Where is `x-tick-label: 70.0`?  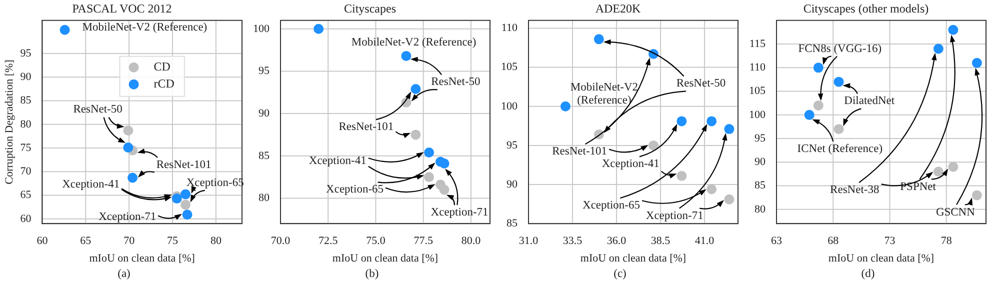
x-tick-label: 70.0 is located at coordinates (280, 241).